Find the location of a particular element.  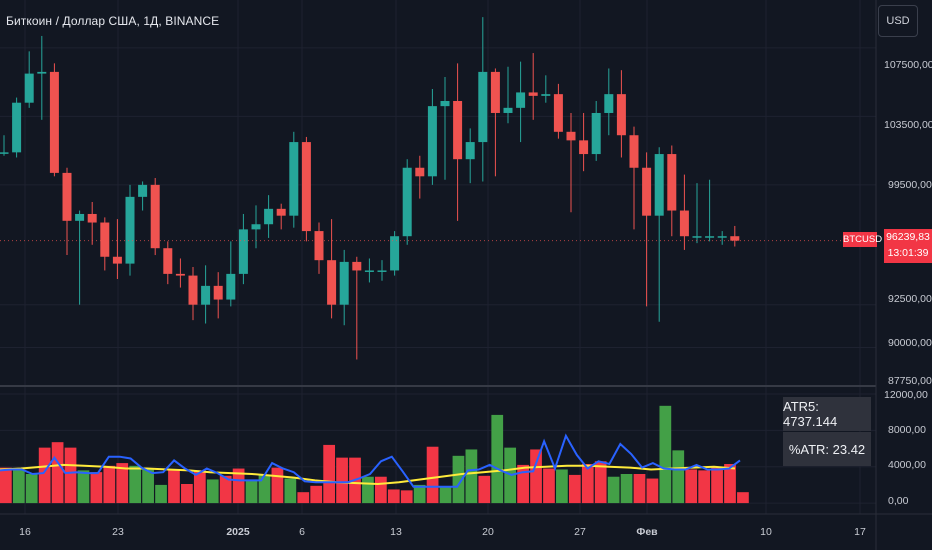

time-label: 10 is located at coordinates (766, 532).